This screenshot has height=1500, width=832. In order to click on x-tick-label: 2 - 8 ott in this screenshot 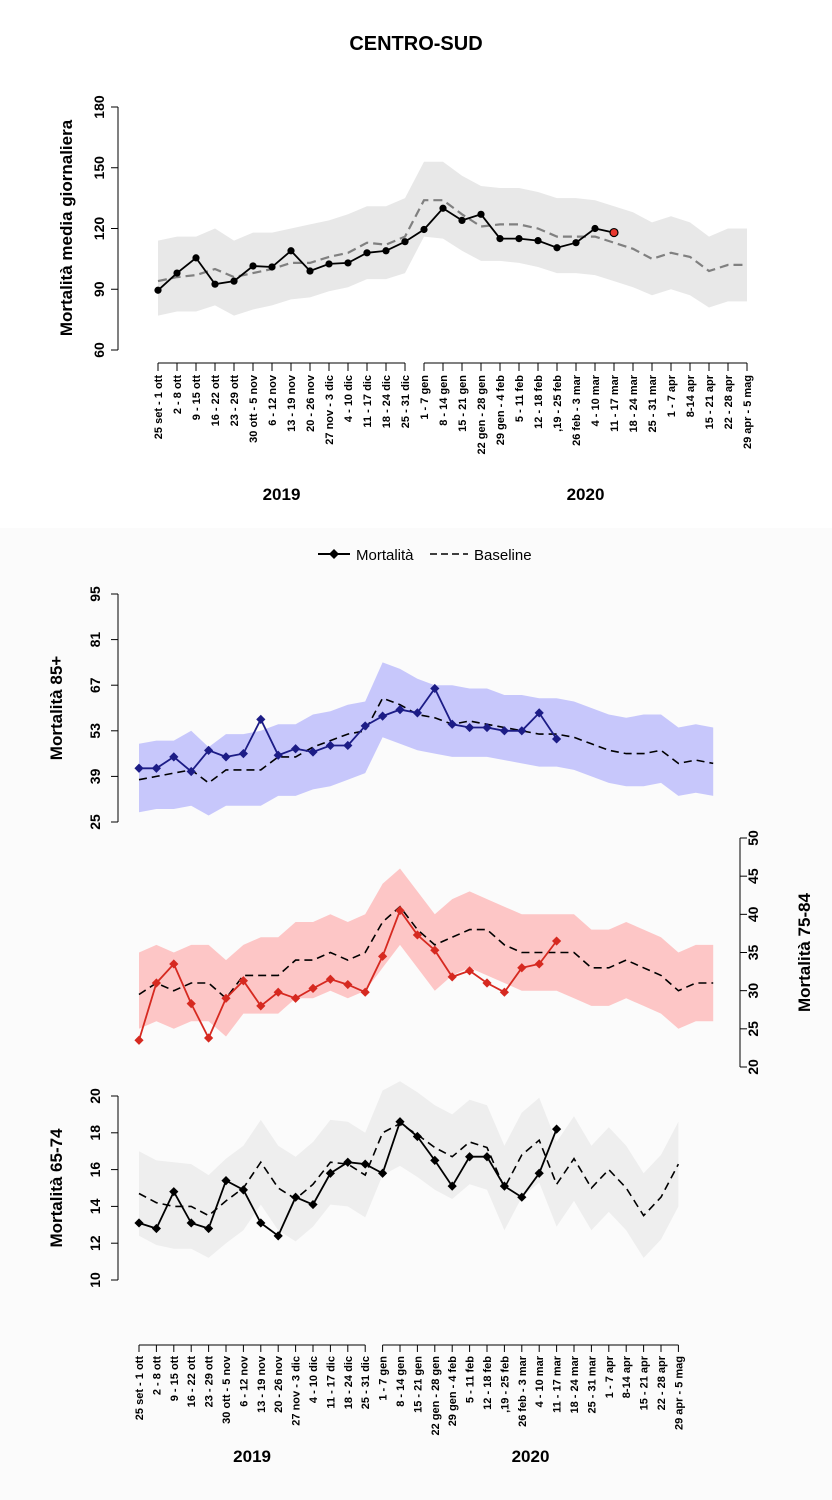, I will do `click(178, 394)`.